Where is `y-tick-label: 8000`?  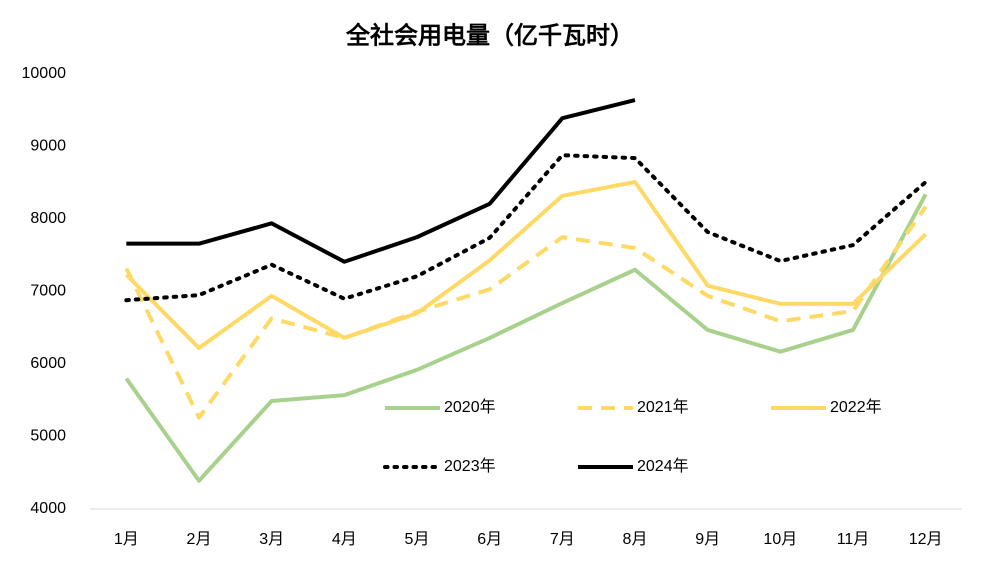
y-tick-label: 8000 is located at coordinates (48, 218).